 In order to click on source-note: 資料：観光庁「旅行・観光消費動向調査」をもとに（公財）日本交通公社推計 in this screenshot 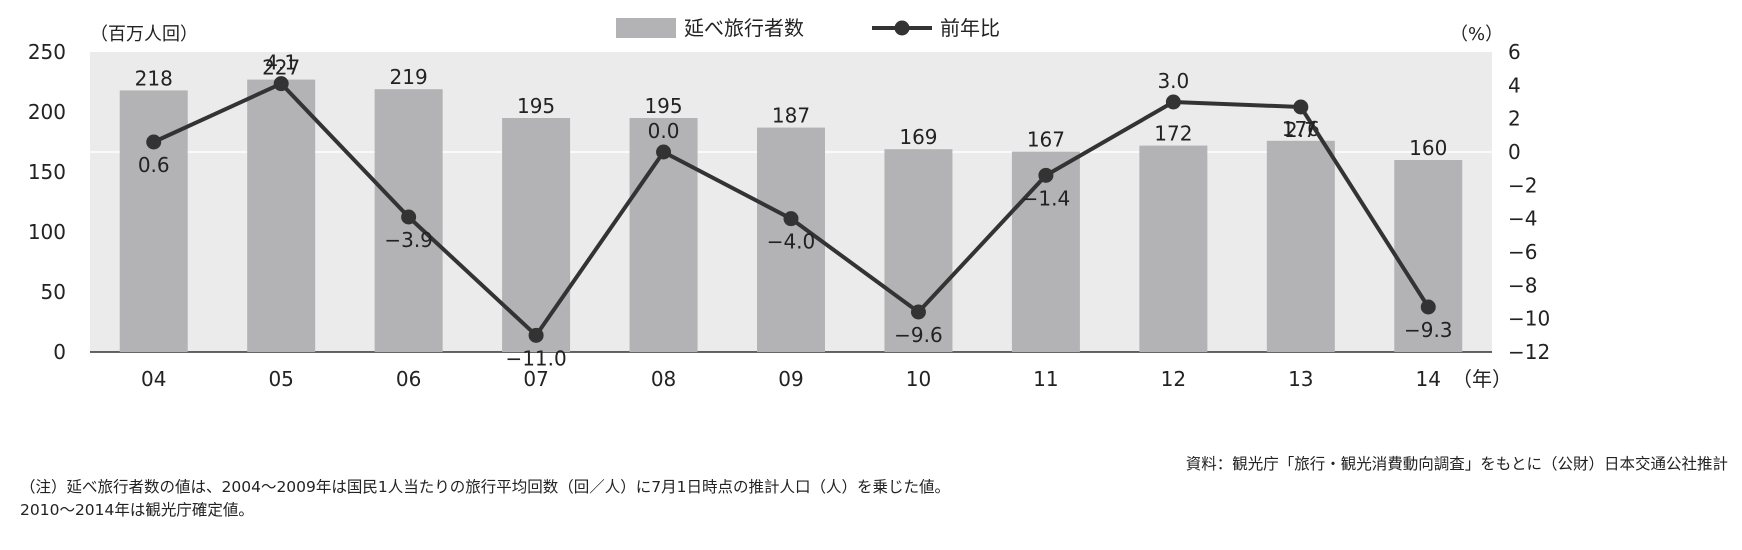, I will do `click(1456, 464)`.